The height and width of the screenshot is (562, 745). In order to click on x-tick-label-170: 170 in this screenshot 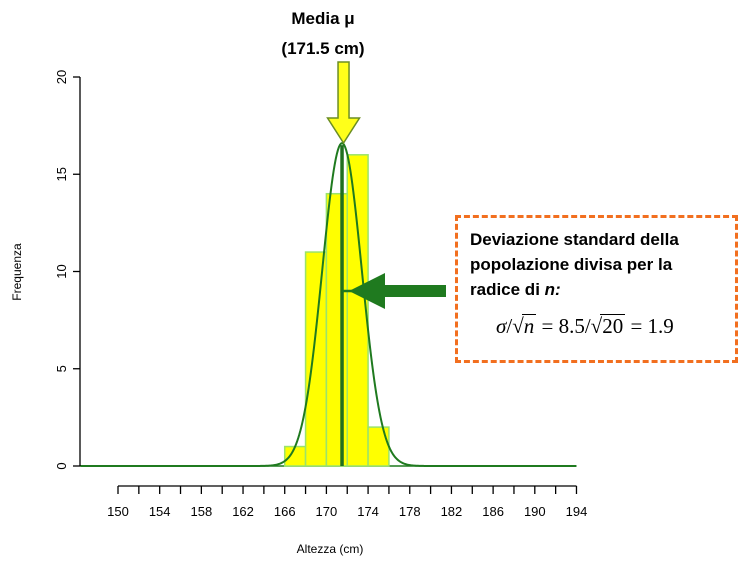, I will do `click(327, 511)`.